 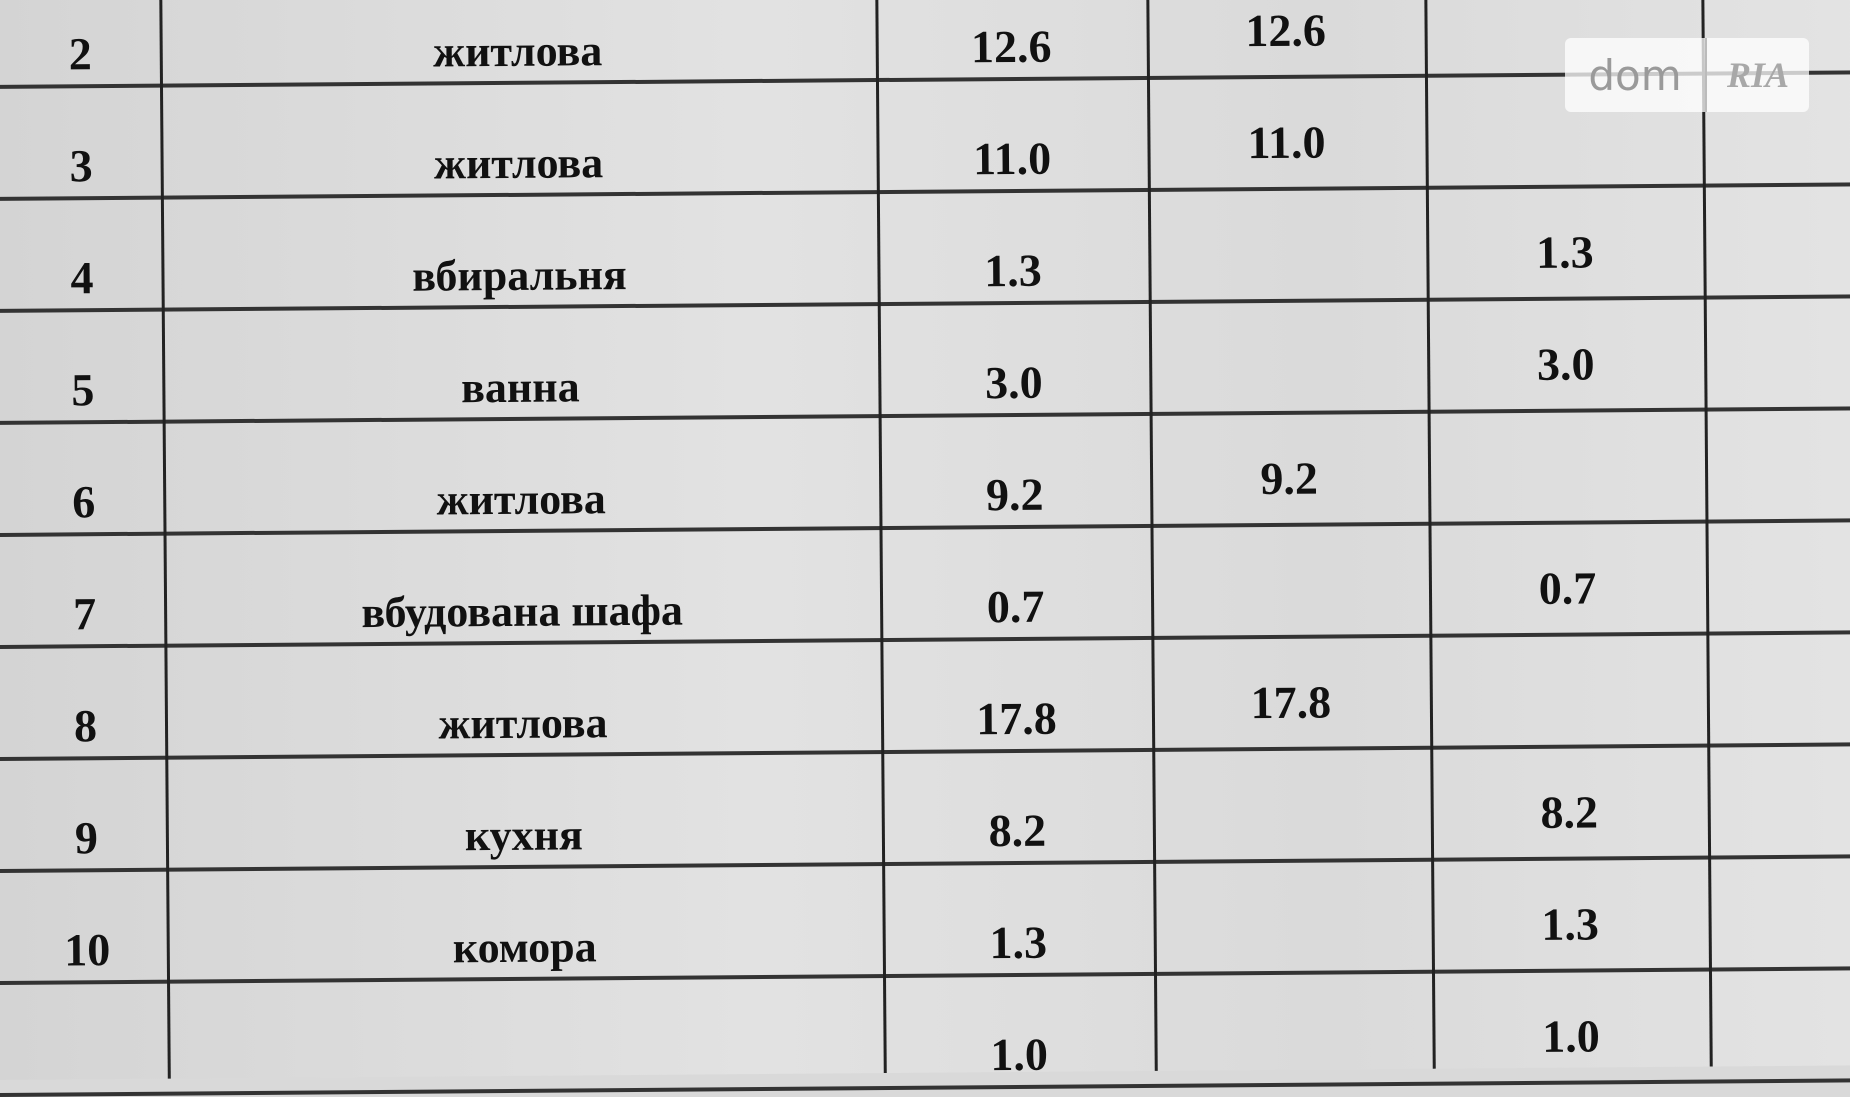 I want to click on room-number: 7, so click(x=84, y=614).